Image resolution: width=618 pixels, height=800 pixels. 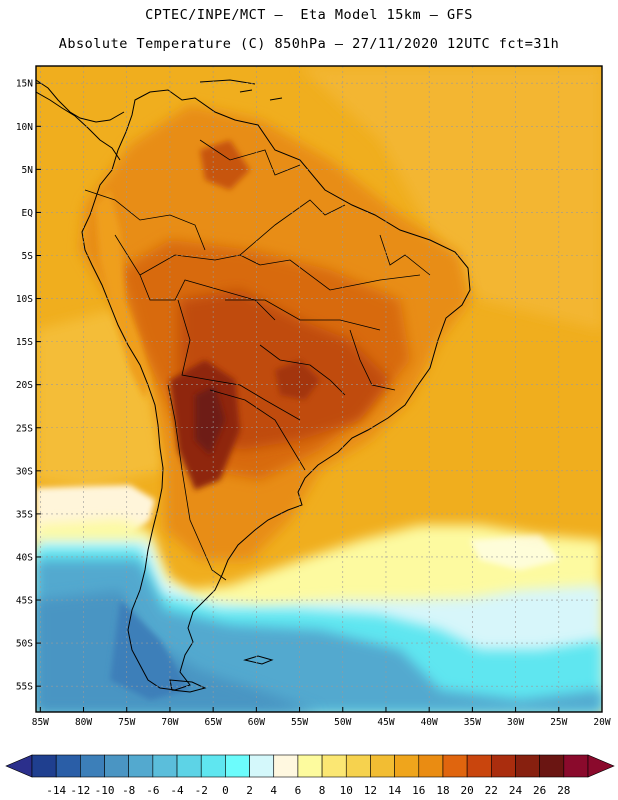 What do you see at coordinates (322, 790) in the screenshot?
I see `colorbar-label: 8` at bounding box center [322, 790].